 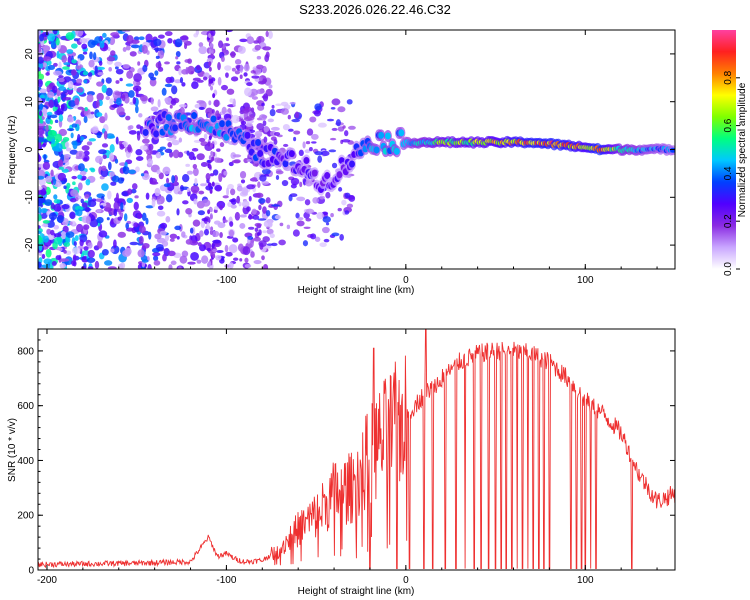 I want to click on snr-y-tick-label: 200, so click(x=25, y=516).